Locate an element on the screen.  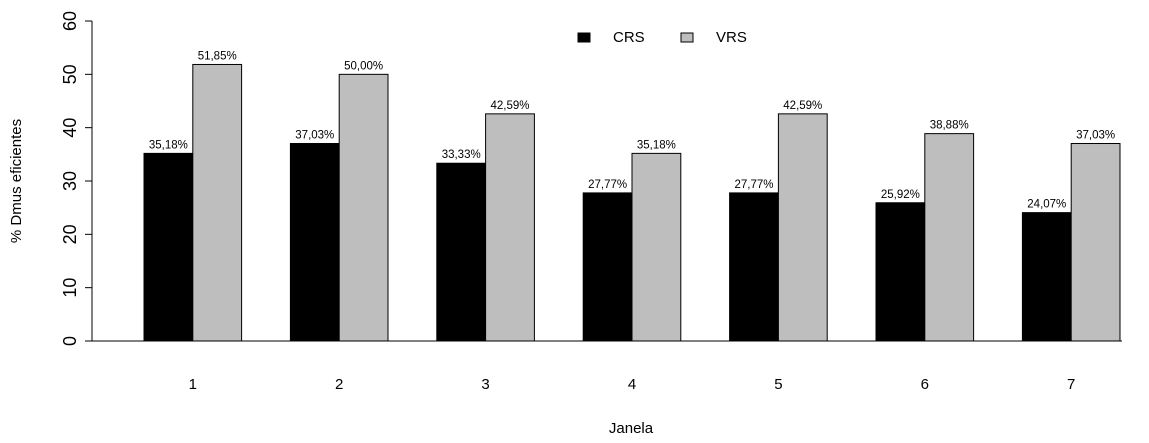
x-tick-label: 4 is located at coordinates (632, 384).